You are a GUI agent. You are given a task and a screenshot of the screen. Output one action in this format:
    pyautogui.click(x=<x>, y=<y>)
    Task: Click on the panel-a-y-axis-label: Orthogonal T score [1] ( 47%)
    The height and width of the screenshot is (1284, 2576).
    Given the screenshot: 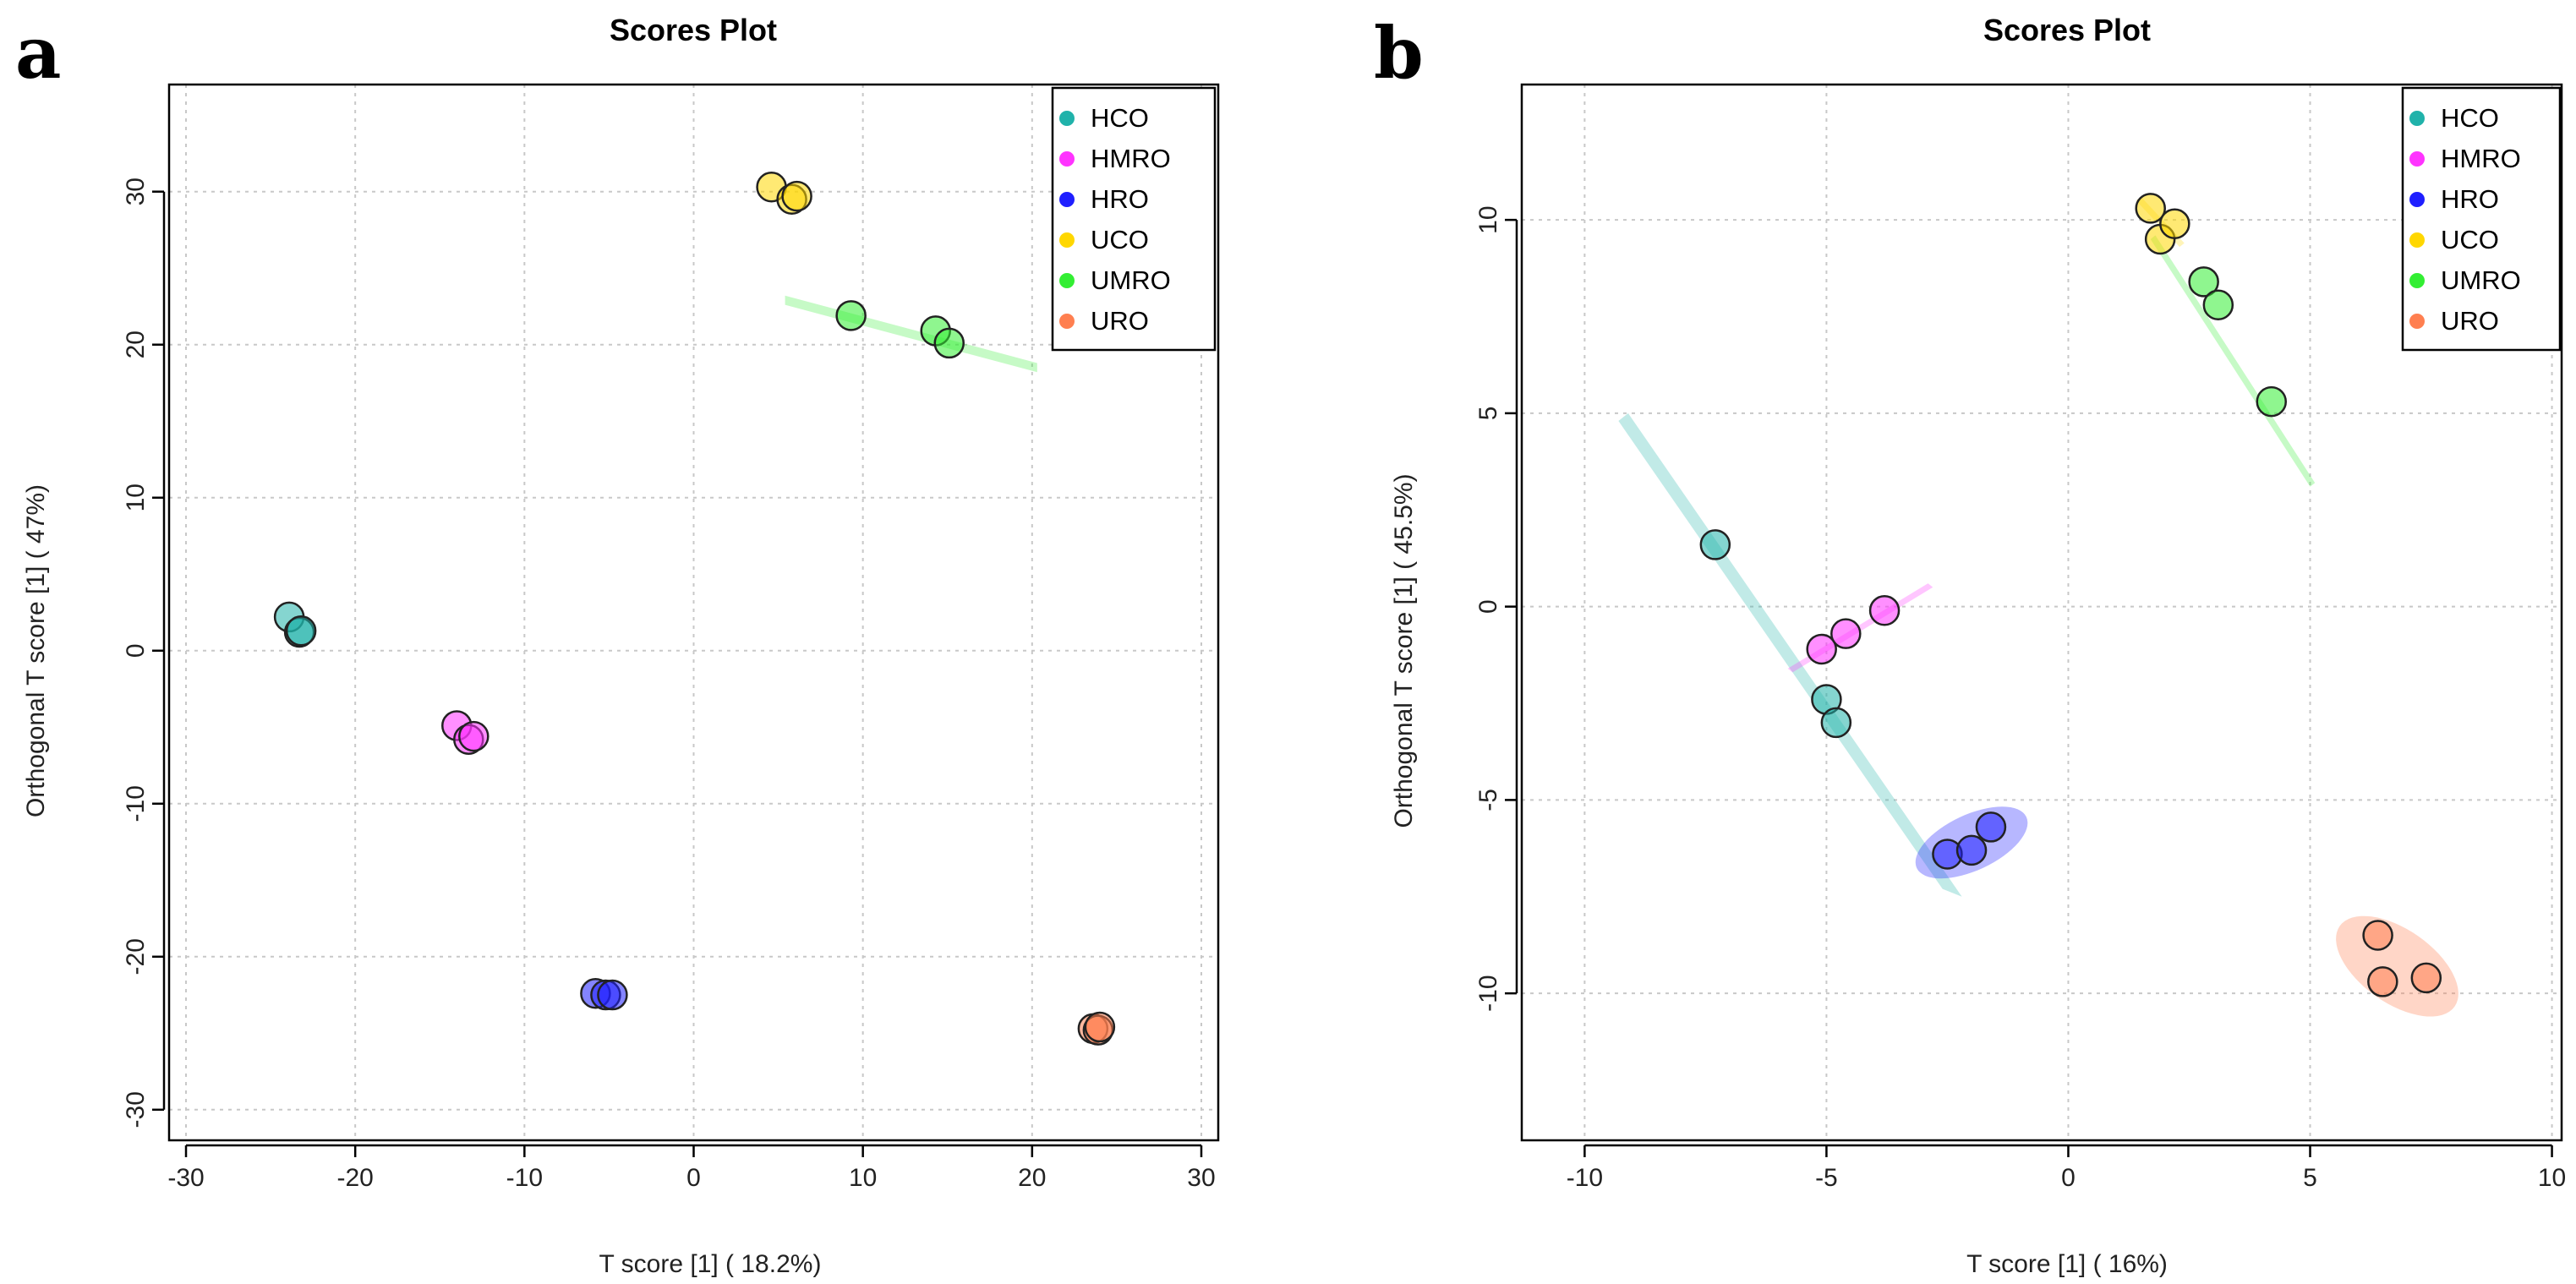 What is the action you would take?
    pyautogui.click(x=36, y=650)
    